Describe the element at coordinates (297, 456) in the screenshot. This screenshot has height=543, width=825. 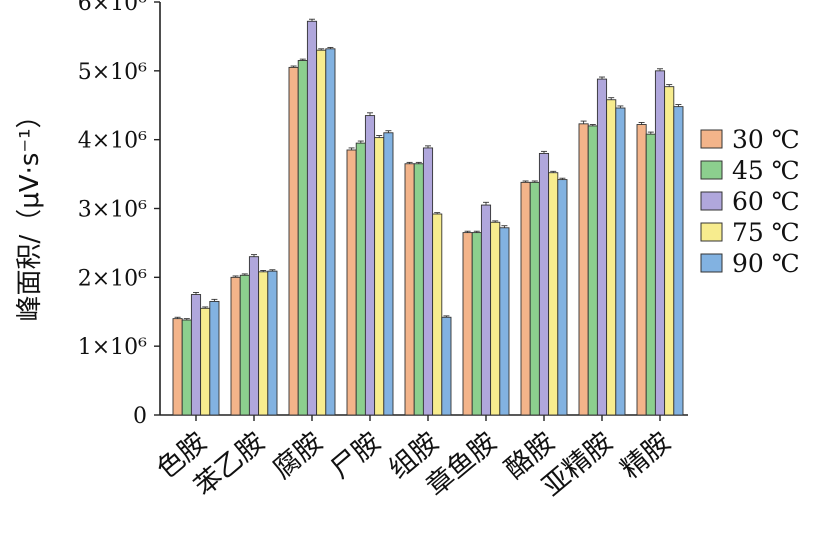
I see `category-label: 腐胺` at that location.